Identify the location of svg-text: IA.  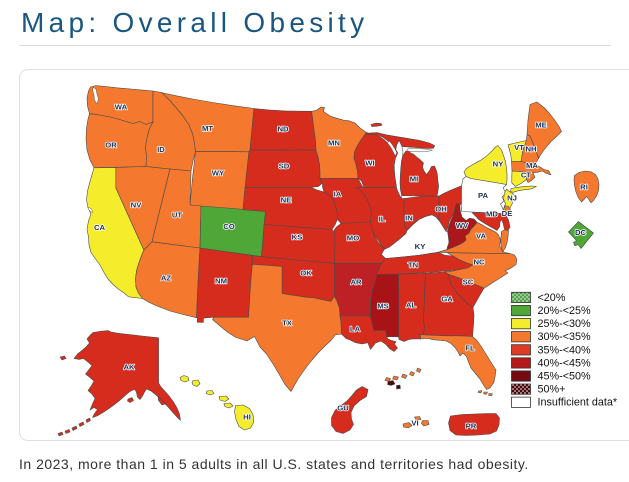
(338, 194).